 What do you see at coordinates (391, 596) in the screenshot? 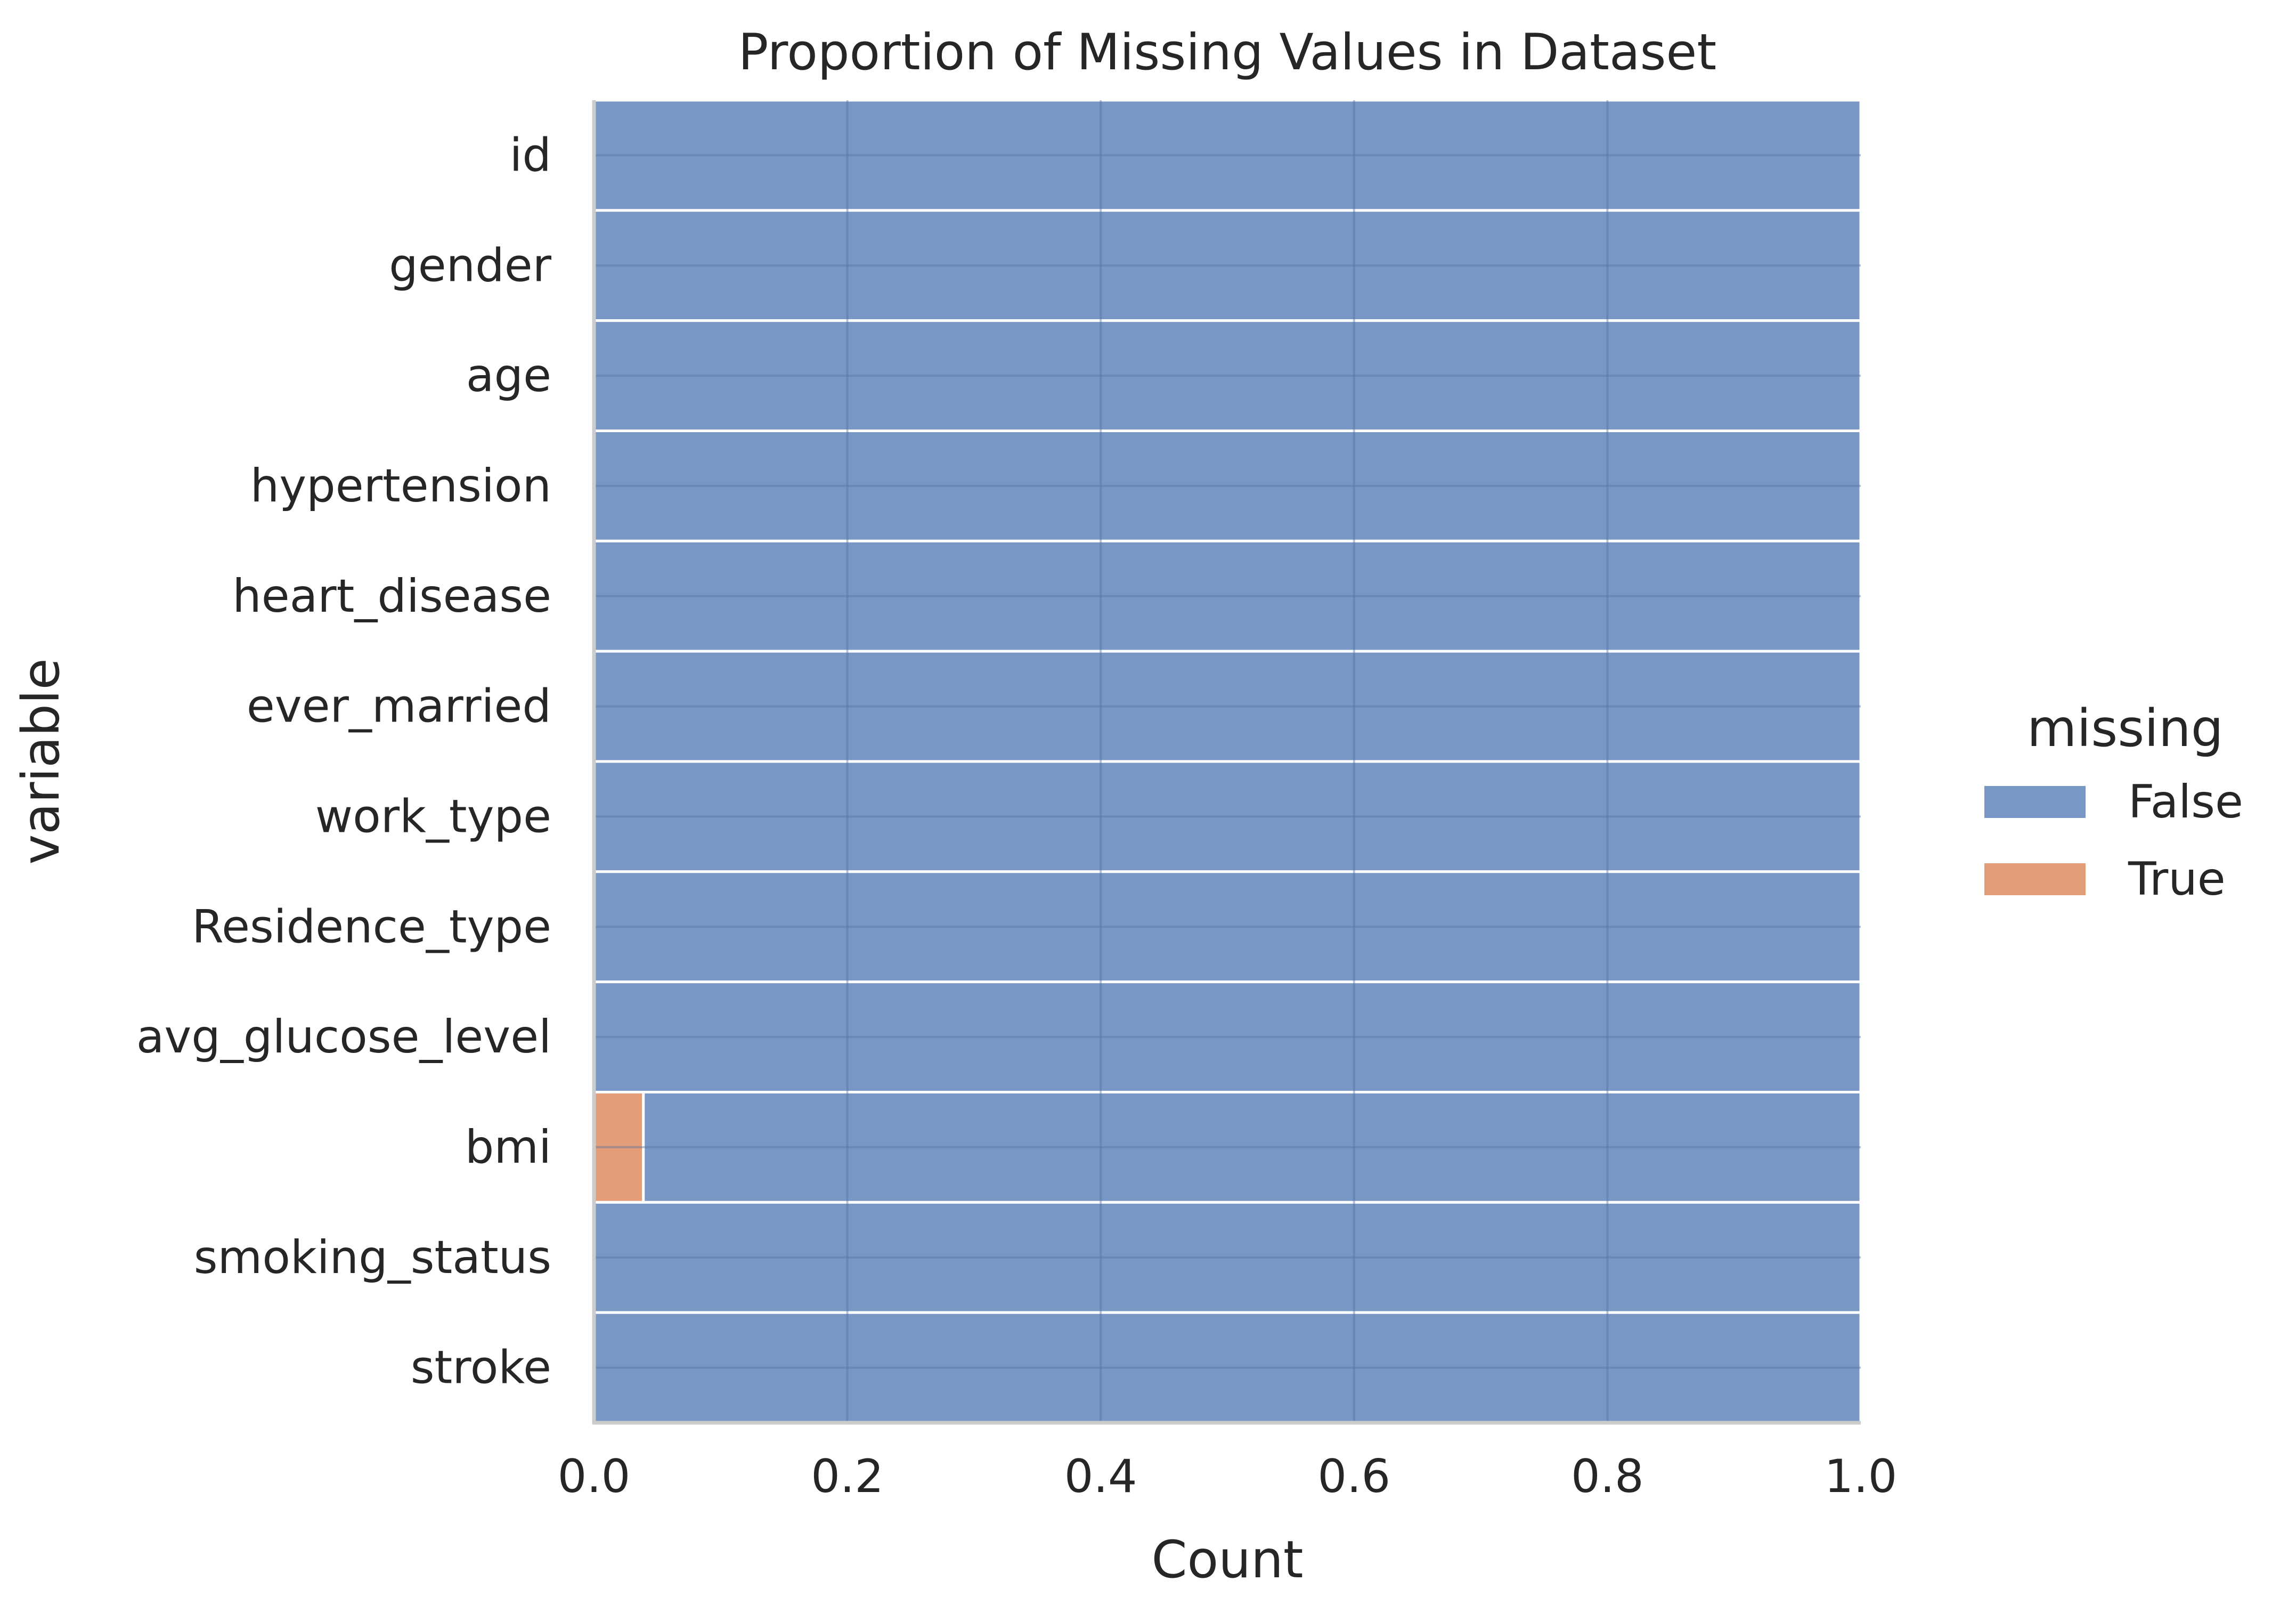
I see `y-tick-label: heart_disease` at bounding box center [391, 596].